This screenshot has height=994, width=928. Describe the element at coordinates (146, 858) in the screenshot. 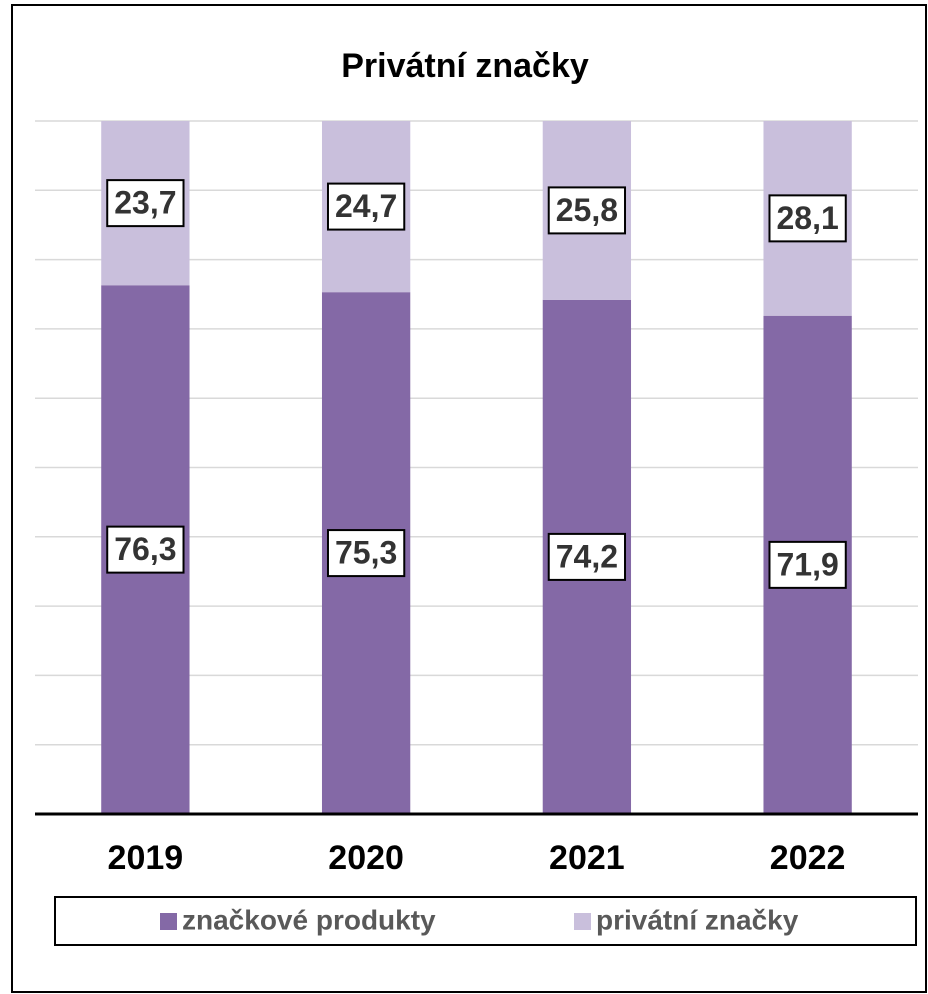

I see `x-tick-label: 2019` at that location.